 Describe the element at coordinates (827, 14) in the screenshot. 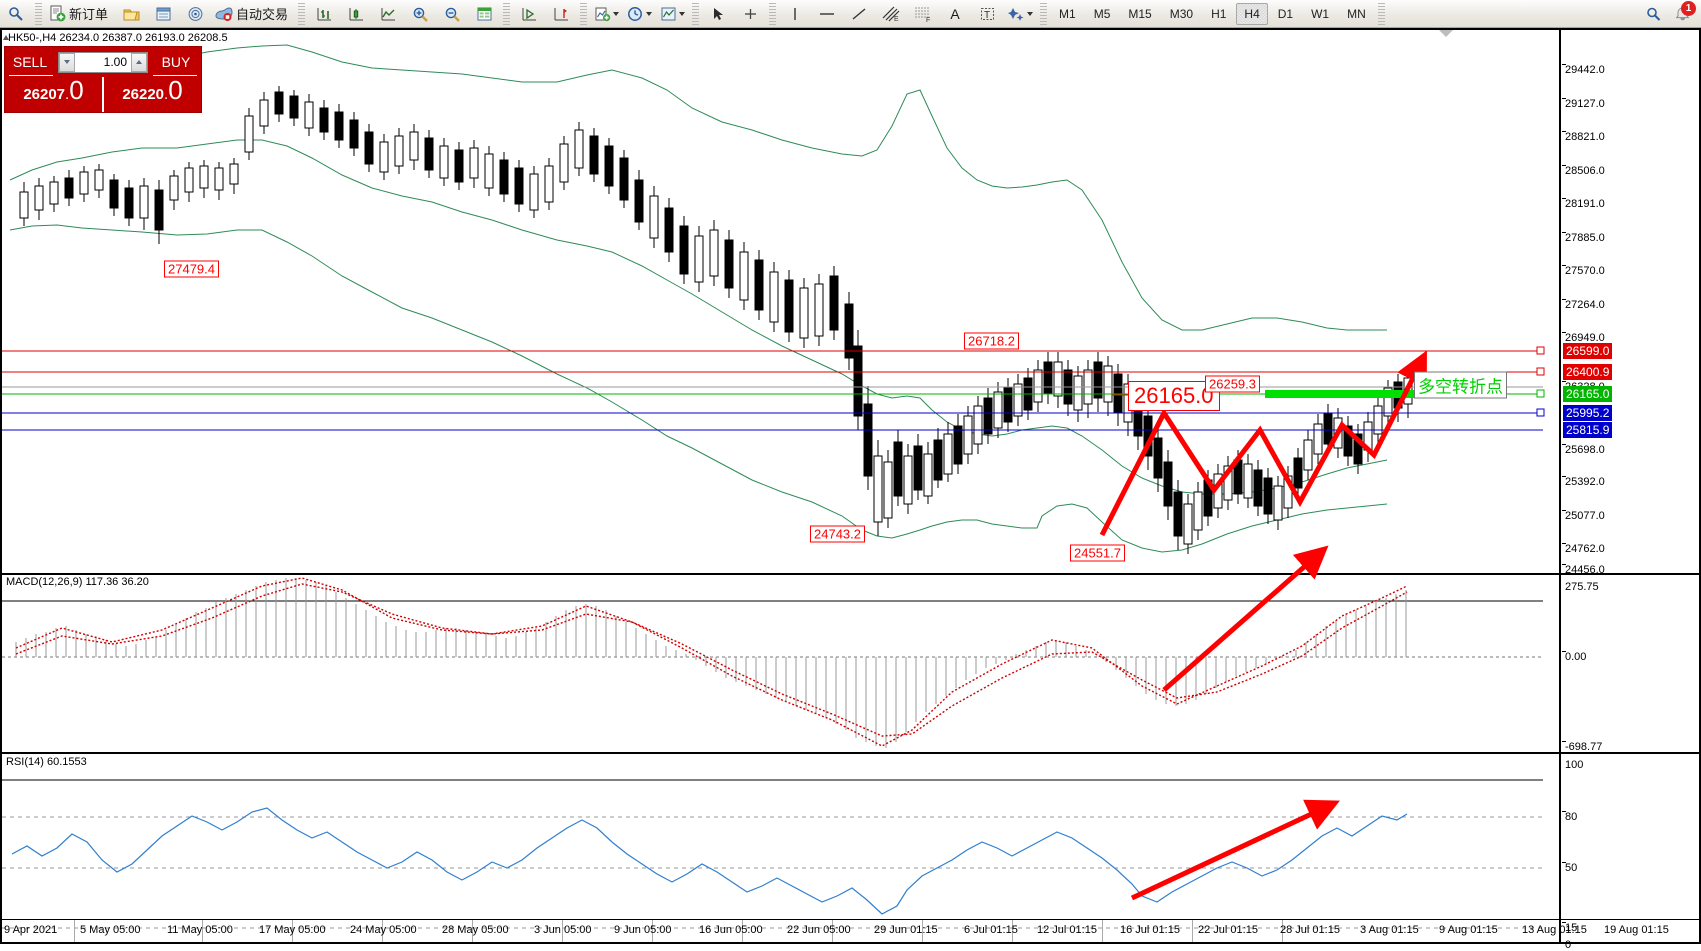

I see `horizontal-line-icon` at that location.